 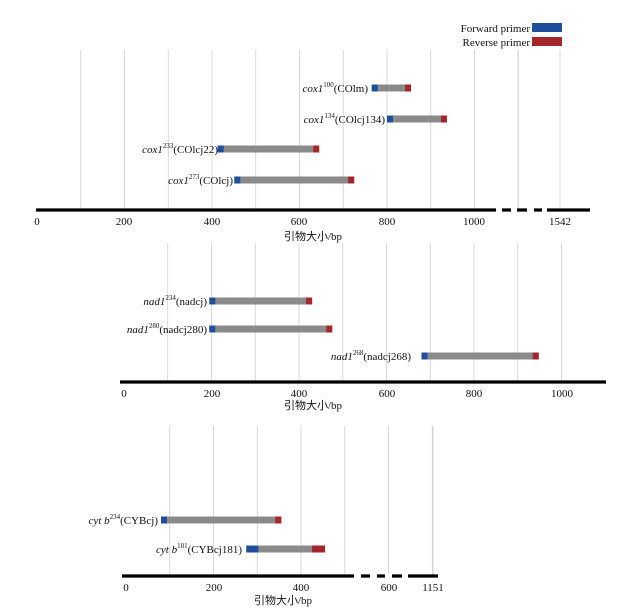 What do you see at coordinates (560, 222) in the screenshot?
I see `tick-label: 1542` at bounding box center [560, 222].